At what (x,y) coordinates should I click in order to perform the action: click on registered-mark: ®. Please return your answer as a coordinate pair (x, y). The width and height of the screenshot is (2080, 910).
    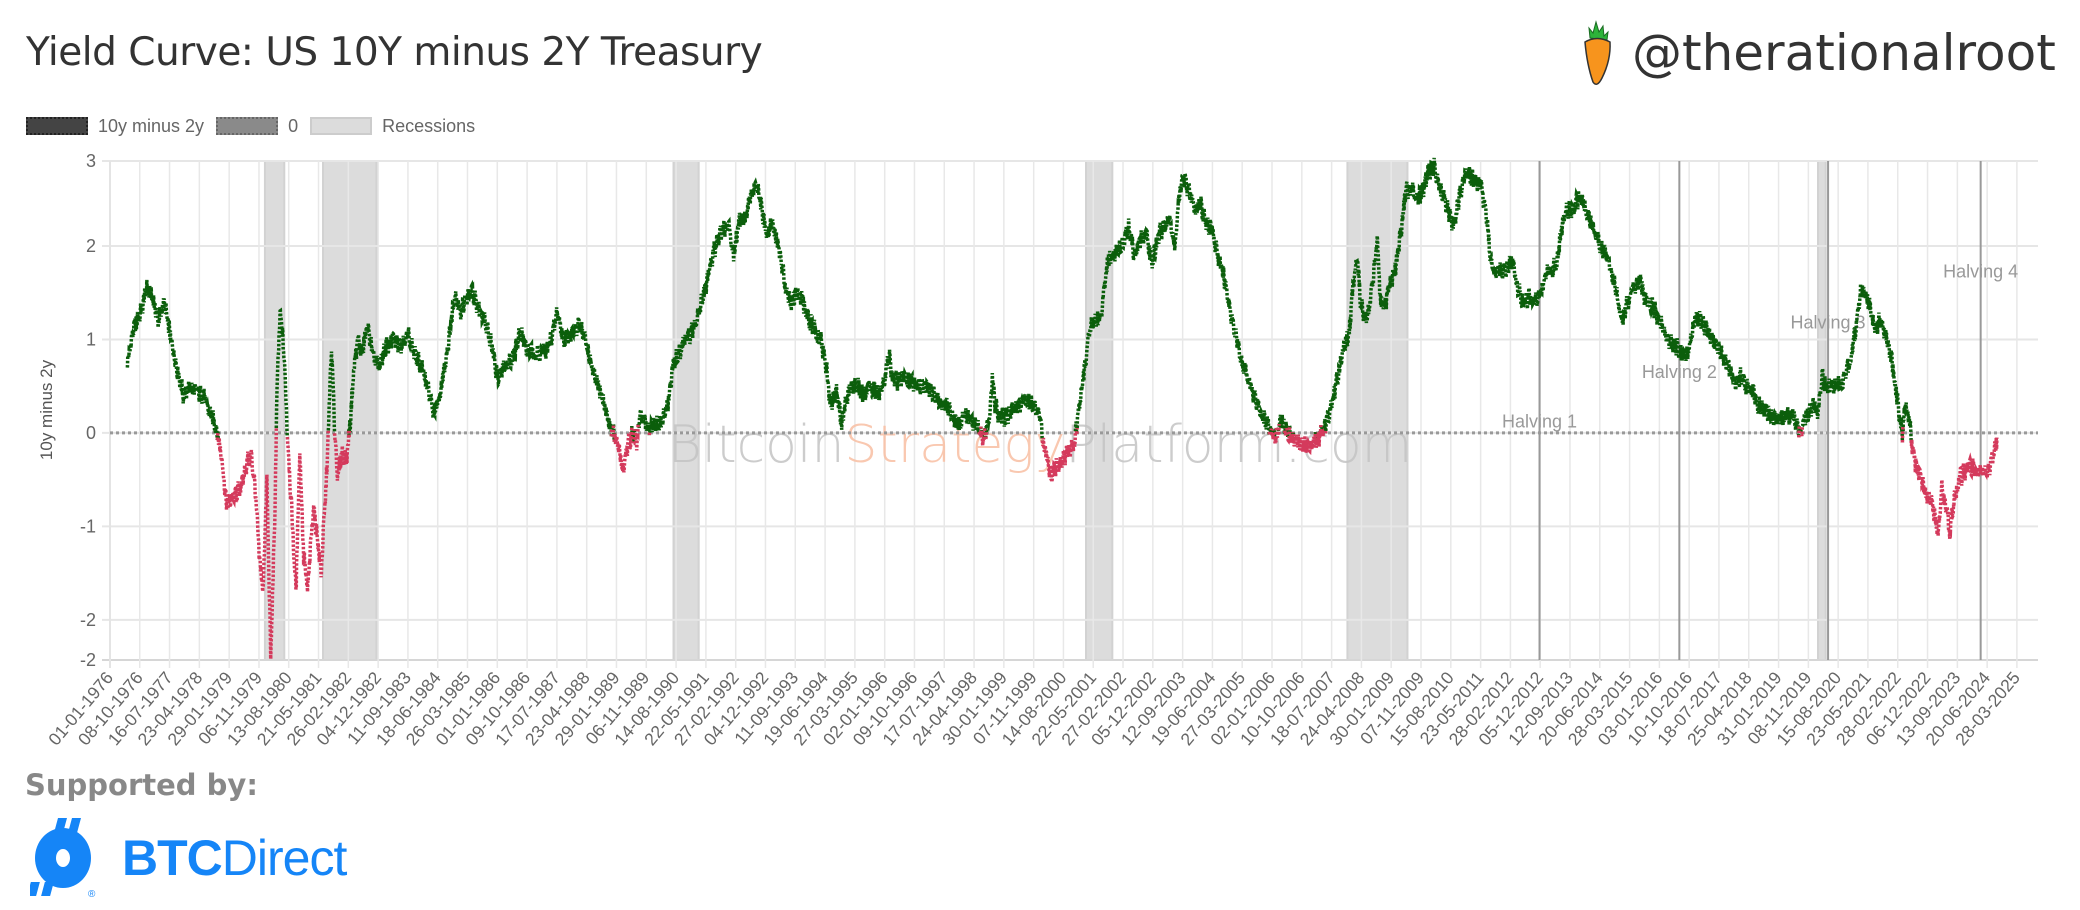
    Looking at the image, I should click on (92, 893).